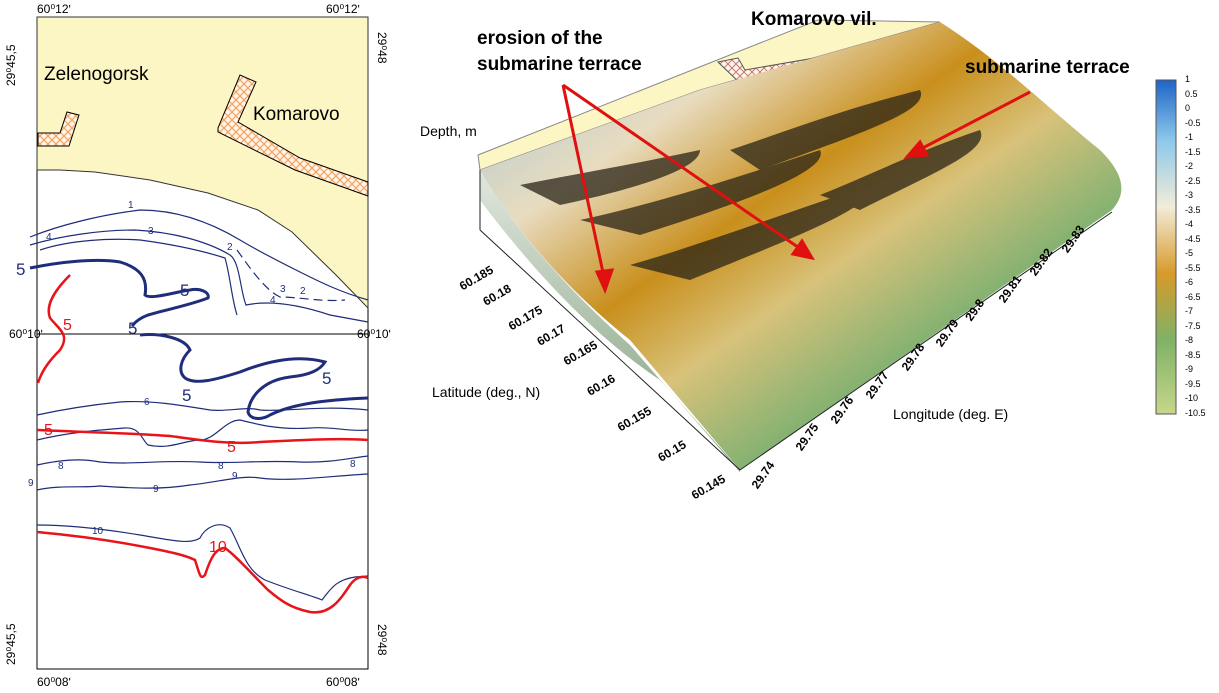  Describe the element at coordinates (814, 19) in the screenshot. I see `relief-place-komarovo-vil: Komarovo vil.` at that location.